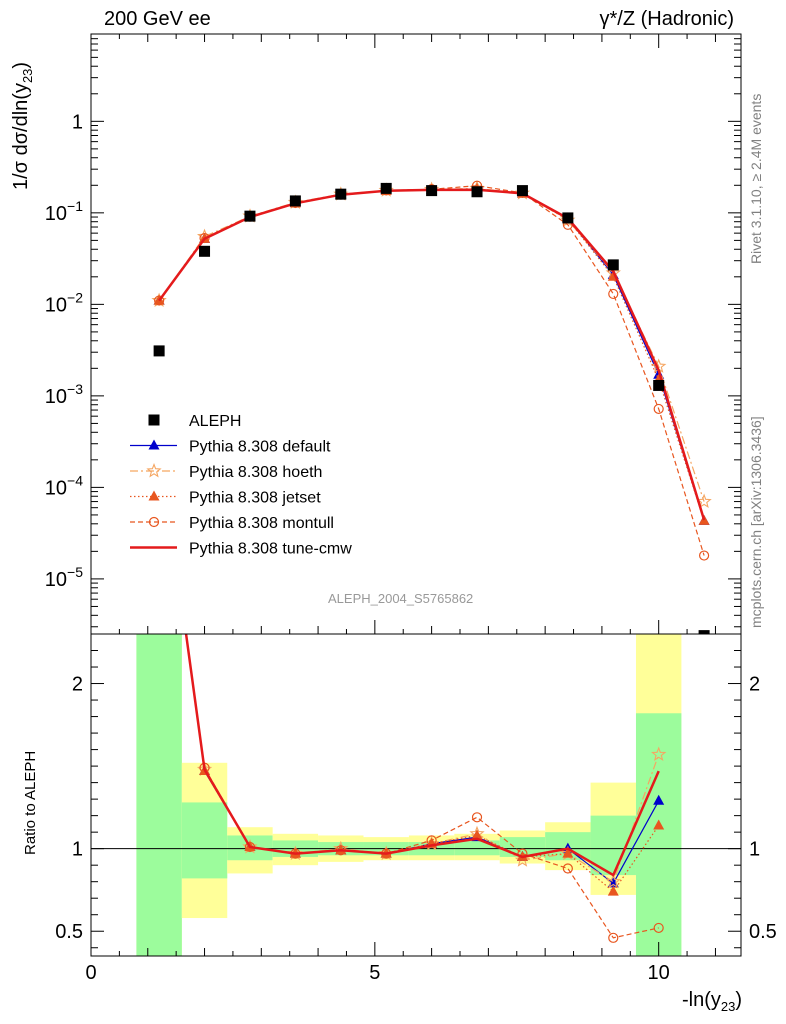 This screenshot has width=786, height=1024. I want to click on ratio-tick-label-left: 0.5, so click(69, 932).